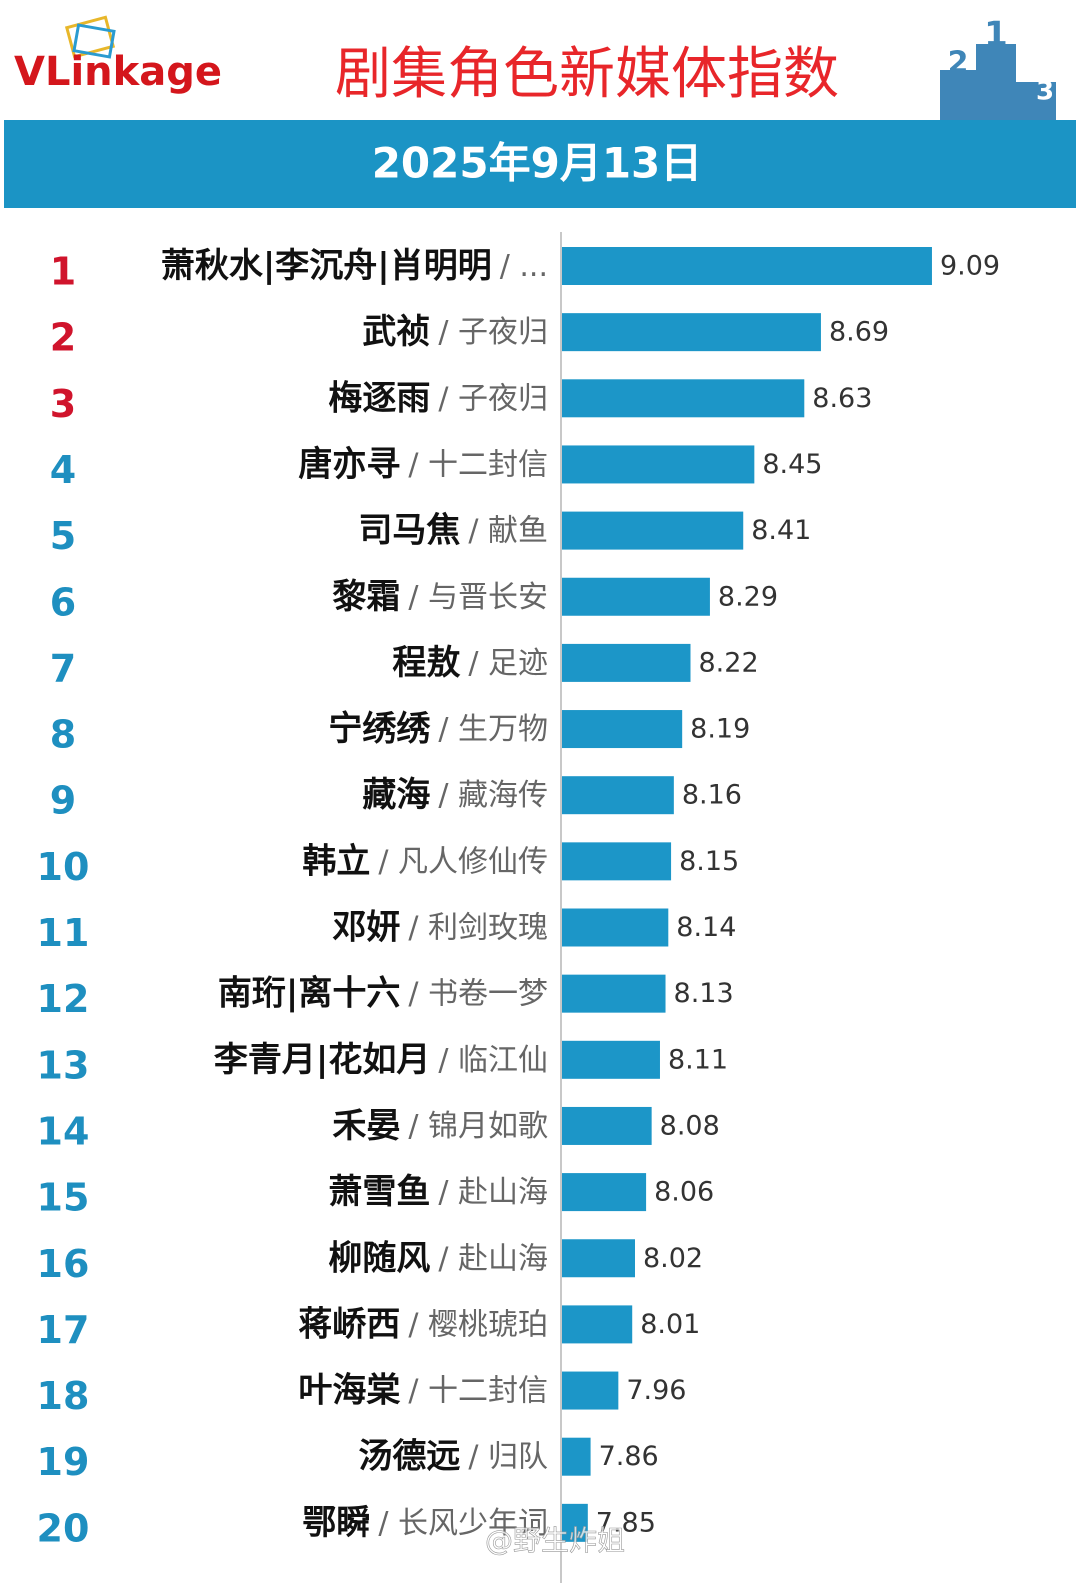  I want to click on rank: 1, so click(63, 272).